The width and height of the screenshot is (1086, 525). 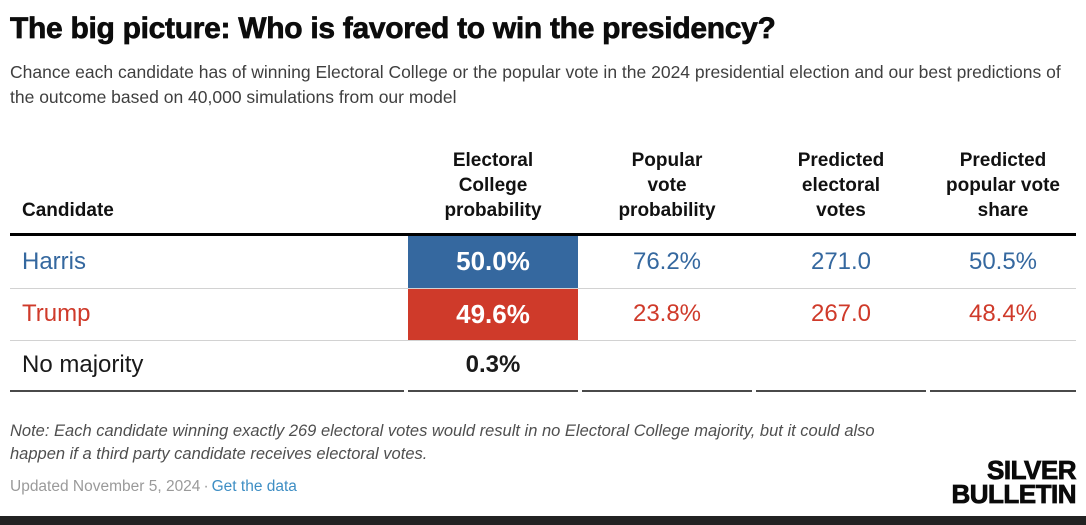 What do you see at coordinates (667, 261) in the screenshot?
I see `harris-popular-vote-probability: 76.2%` at bounding box center [667, 261].